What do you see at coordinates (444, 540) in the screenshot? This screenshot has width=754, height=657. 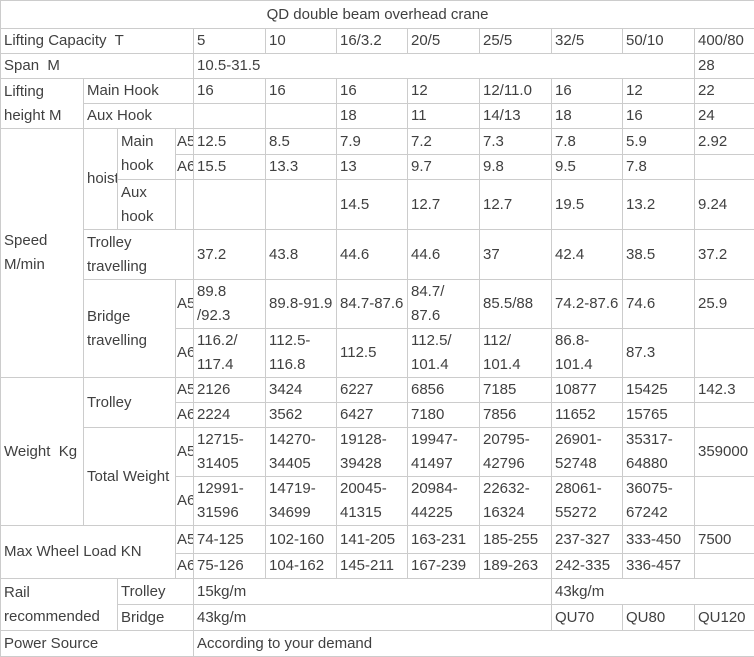 I see `table-cell: 163-231` at bounding box center [444, 540].